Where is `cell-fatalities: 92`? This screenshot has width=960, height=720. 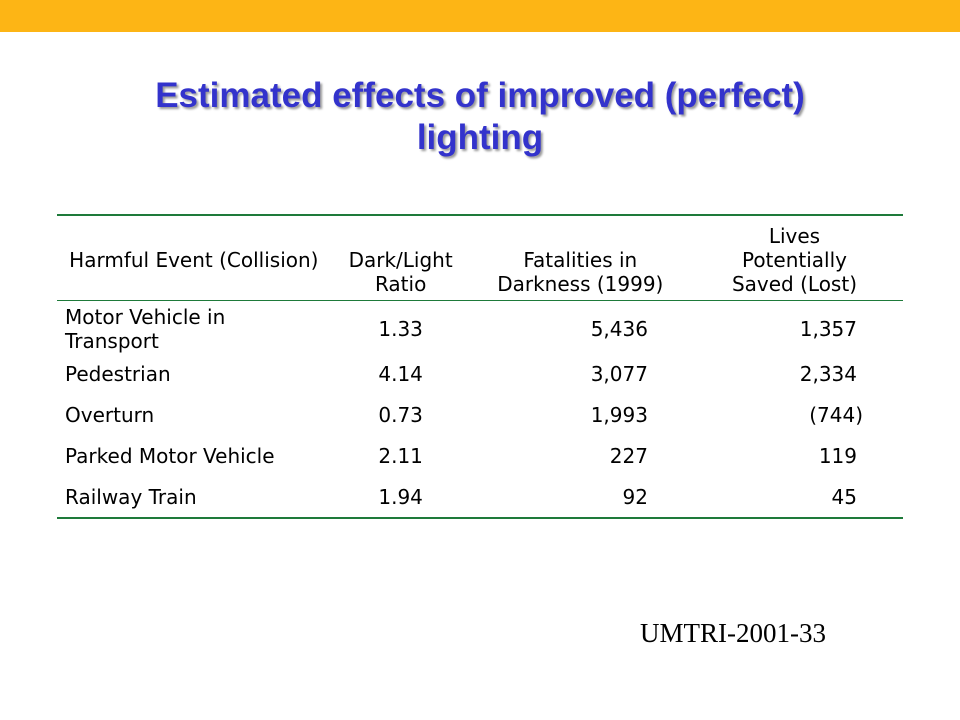 cell-fatalities: 92 is located at coordinates (635, 496).